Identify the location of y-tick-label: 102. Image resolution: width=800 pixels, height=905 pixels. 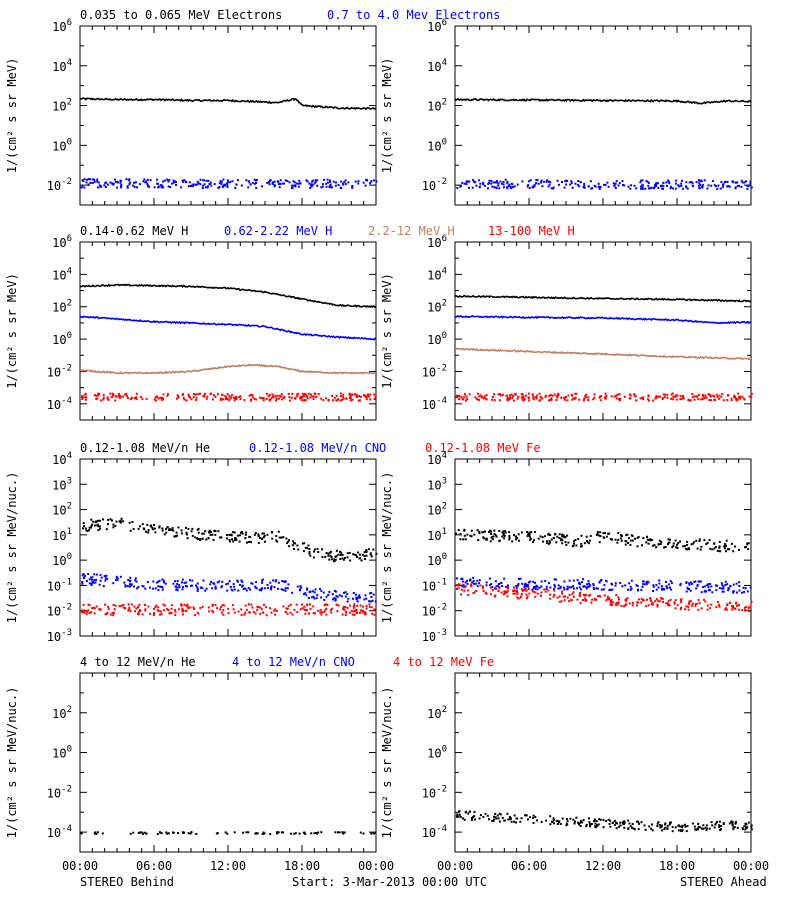
(62, 307).